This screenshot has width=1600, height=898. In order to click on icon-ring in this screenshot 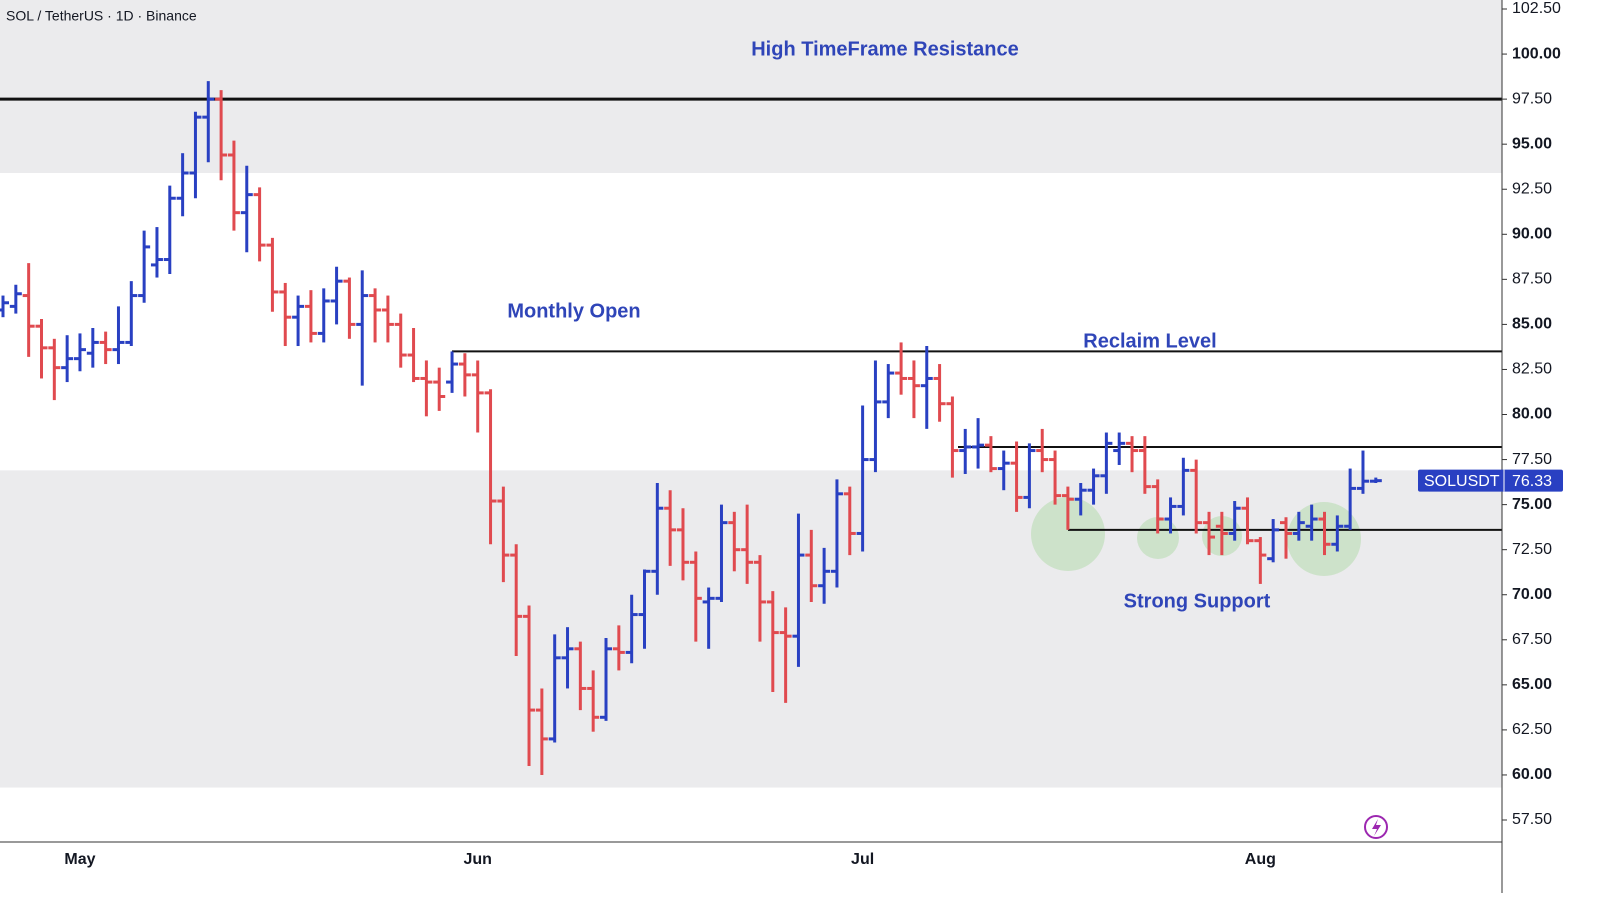, I will do `click(1376, 827)`.